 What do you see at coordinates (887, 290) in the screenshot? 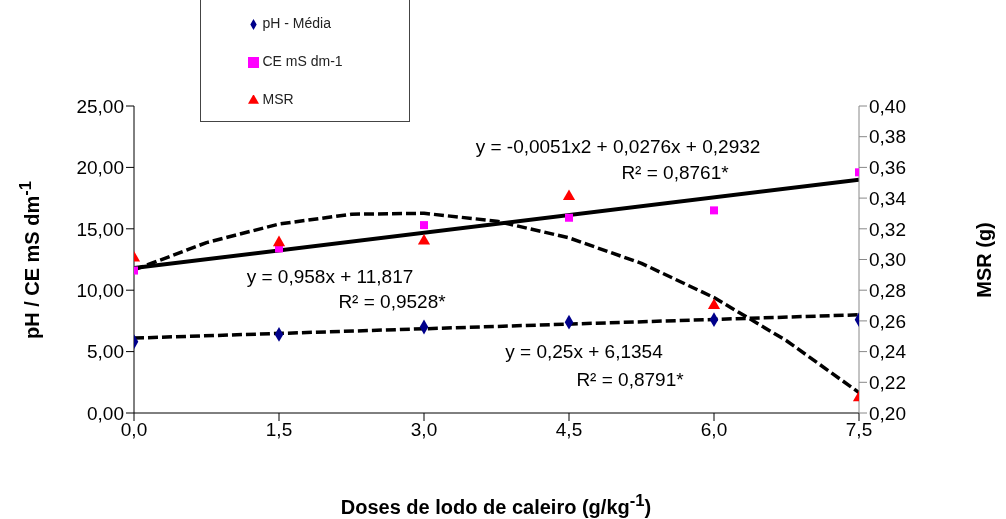
I see `y2-tick-label: 0,28` at bounding box center [887, 290].